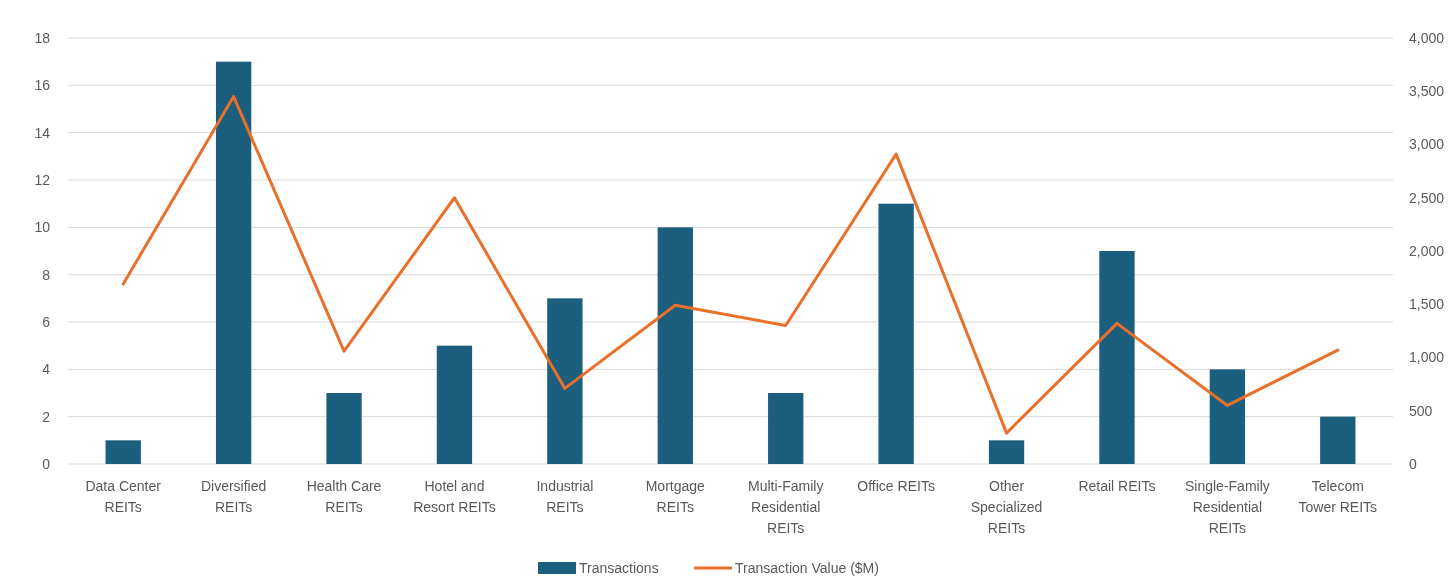  Describe the element at coordinates (1427, 144) in the screenshot. I see `y2-tick-label: 3,000` at that location.